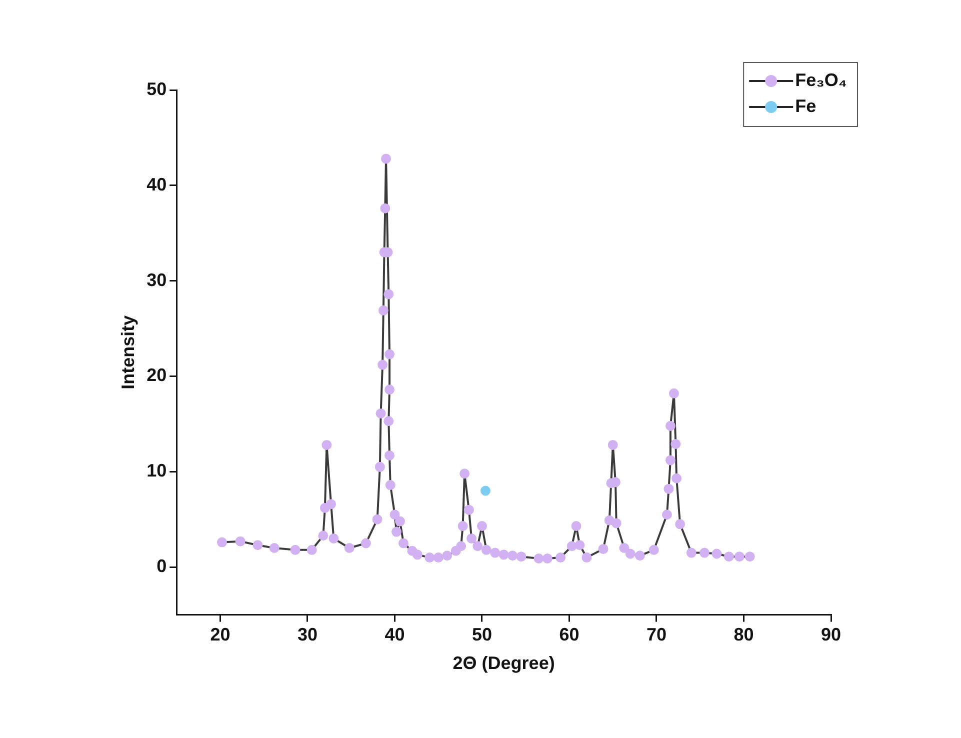 This screenshot has height=738, width=961. Describe the element at coordinates (128, 352) in the screenshot. I see `y-axis-title: Intensity` at that location.